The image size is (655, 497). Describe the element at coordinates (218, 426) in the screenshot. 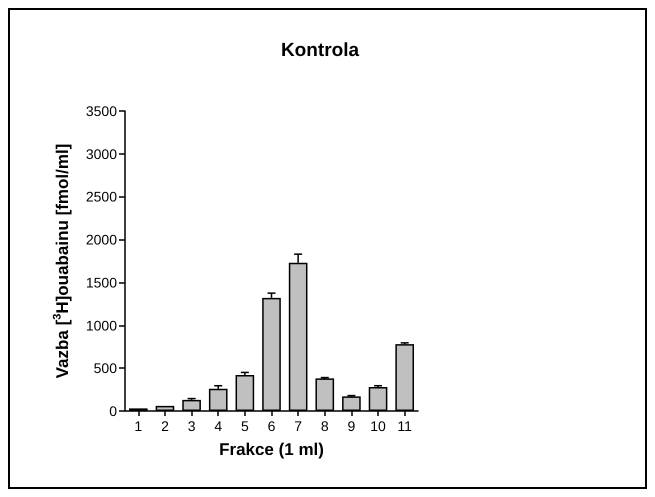

I see `x-tick-label: 4` at that location.